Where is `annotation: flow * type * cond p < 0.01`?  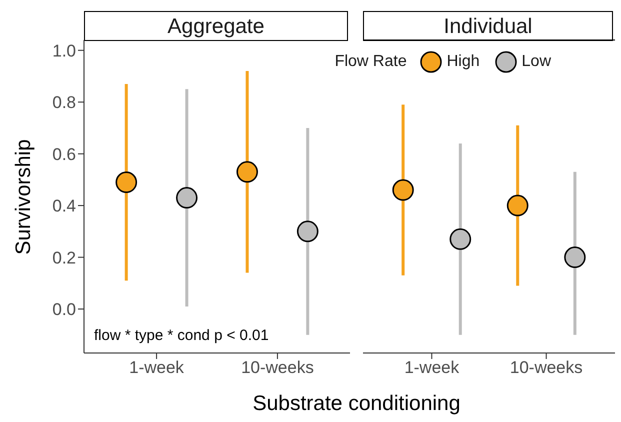 annotation: flow * type * cond p < 0.01 is located at coordinates (181, 335).